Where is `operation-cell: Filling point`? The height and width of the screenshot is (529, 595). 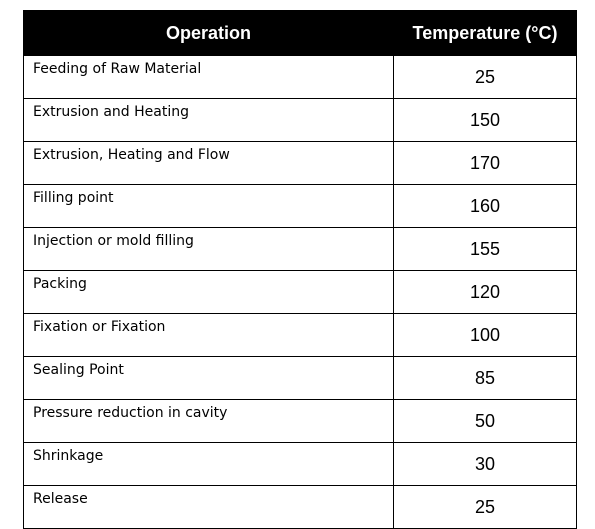
operation-cell: Filling point is located at coordinates (208, 206).